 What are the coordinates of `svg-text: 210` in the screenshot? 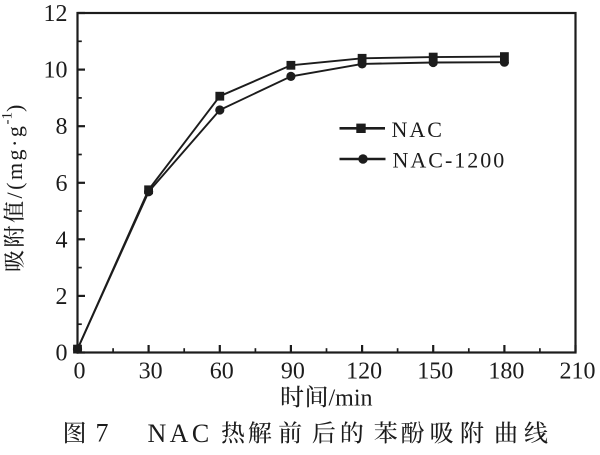 It's located at (578, 372).